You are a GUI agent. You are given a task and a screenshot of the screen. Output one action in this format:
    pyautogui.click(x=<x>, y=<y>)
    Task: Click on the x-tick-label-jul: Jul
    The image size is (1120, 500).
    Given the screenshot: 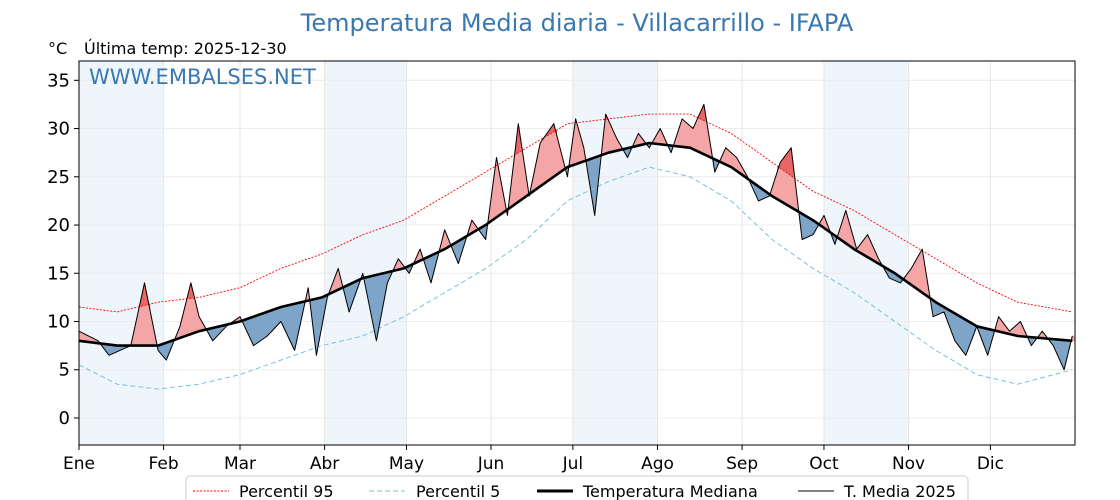 What is the action you would take?
    pyautogui.click(x=573, y=464)
    